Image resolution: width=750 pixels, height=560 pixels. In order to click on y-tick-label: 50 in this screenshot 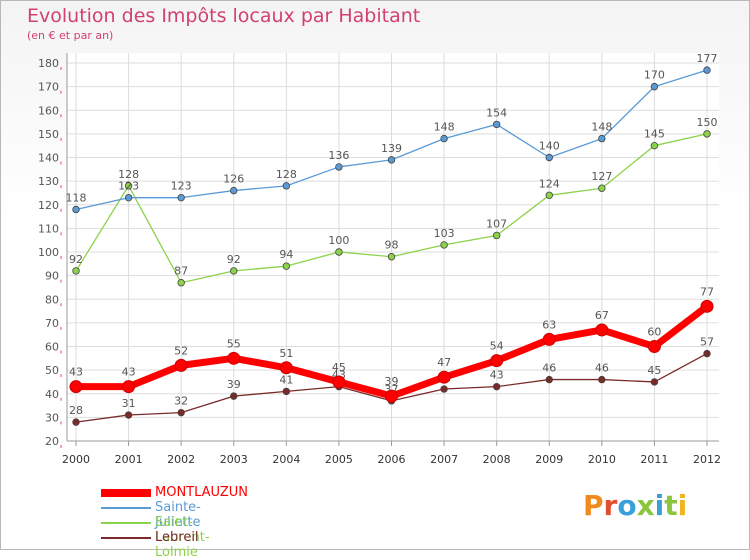, I will do `click(52, 370)`.